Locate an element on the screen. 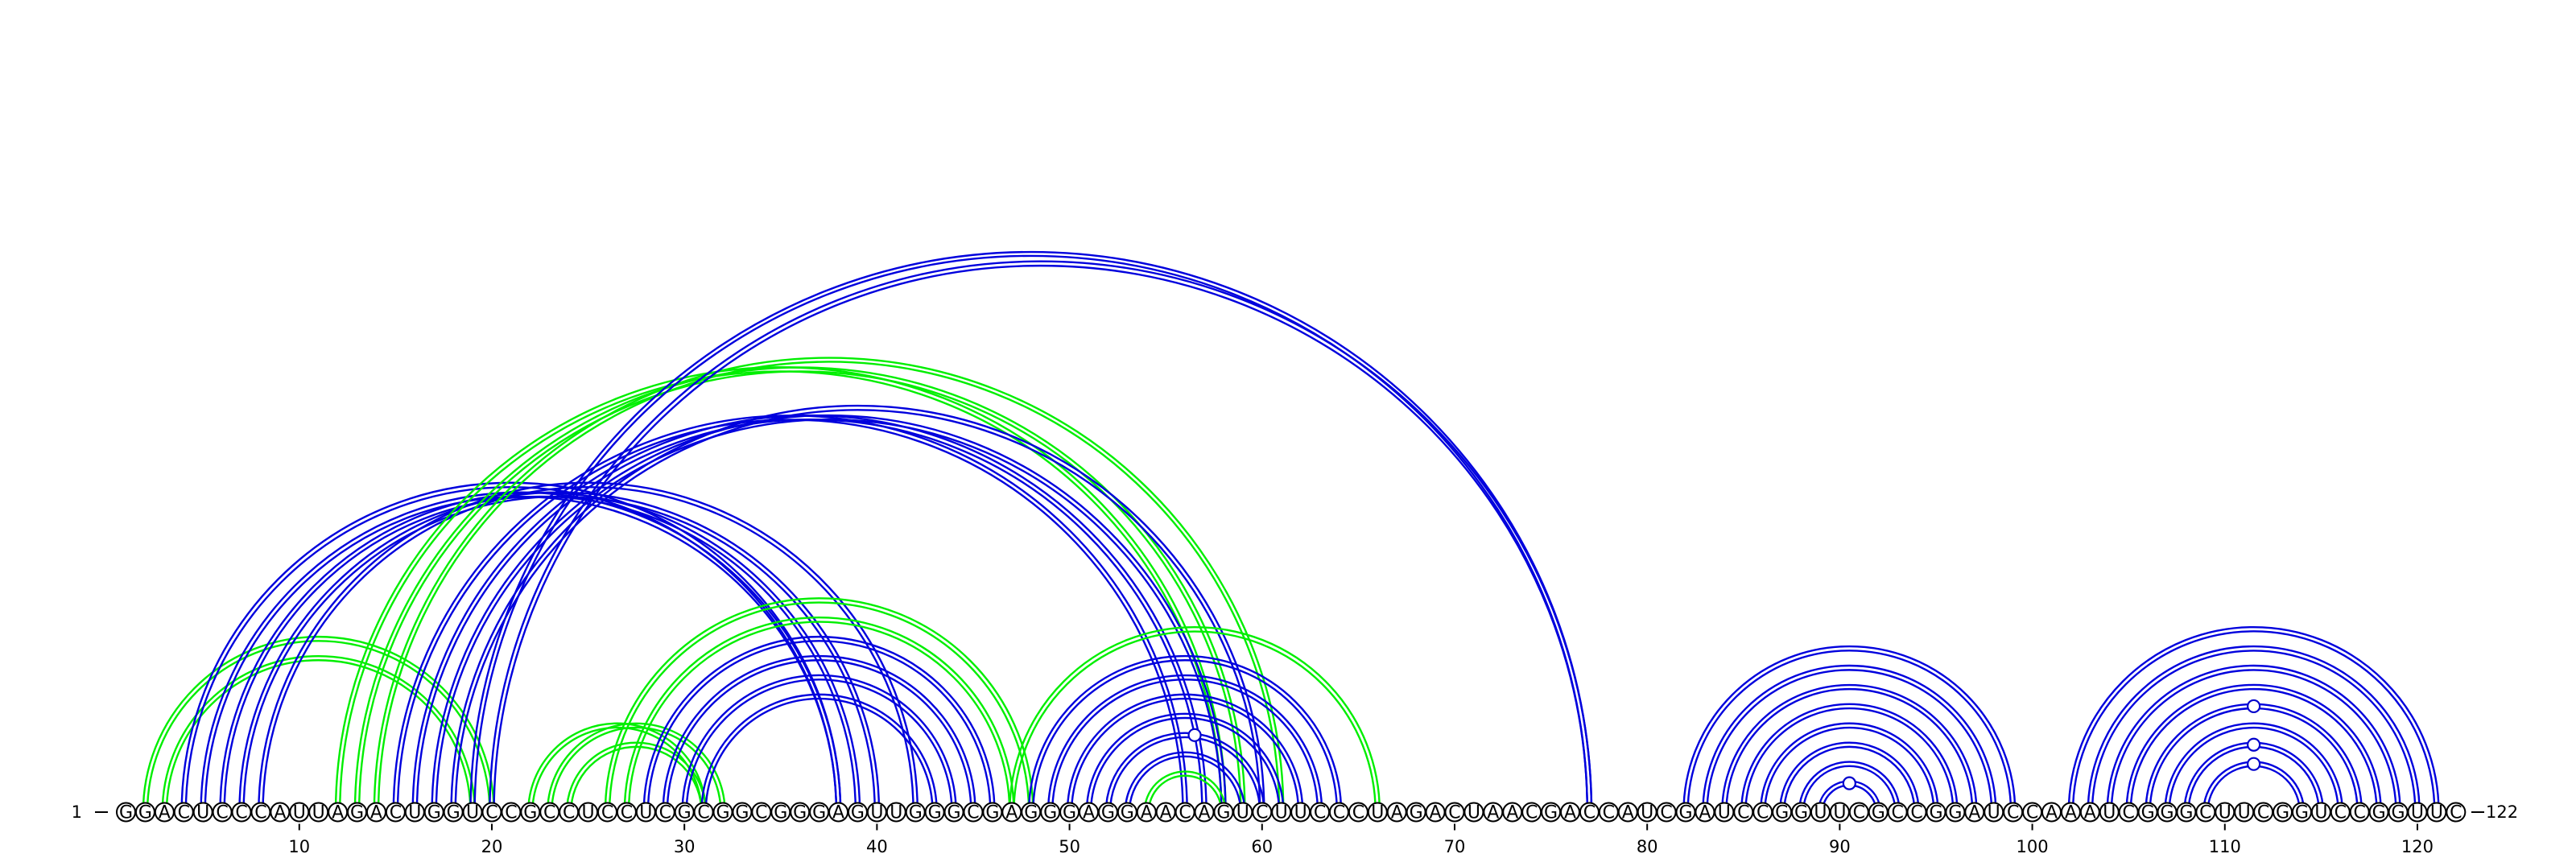 This screenshot has height=858, width=2576. tick-label: 70 is located at coordinates (1455, 847).